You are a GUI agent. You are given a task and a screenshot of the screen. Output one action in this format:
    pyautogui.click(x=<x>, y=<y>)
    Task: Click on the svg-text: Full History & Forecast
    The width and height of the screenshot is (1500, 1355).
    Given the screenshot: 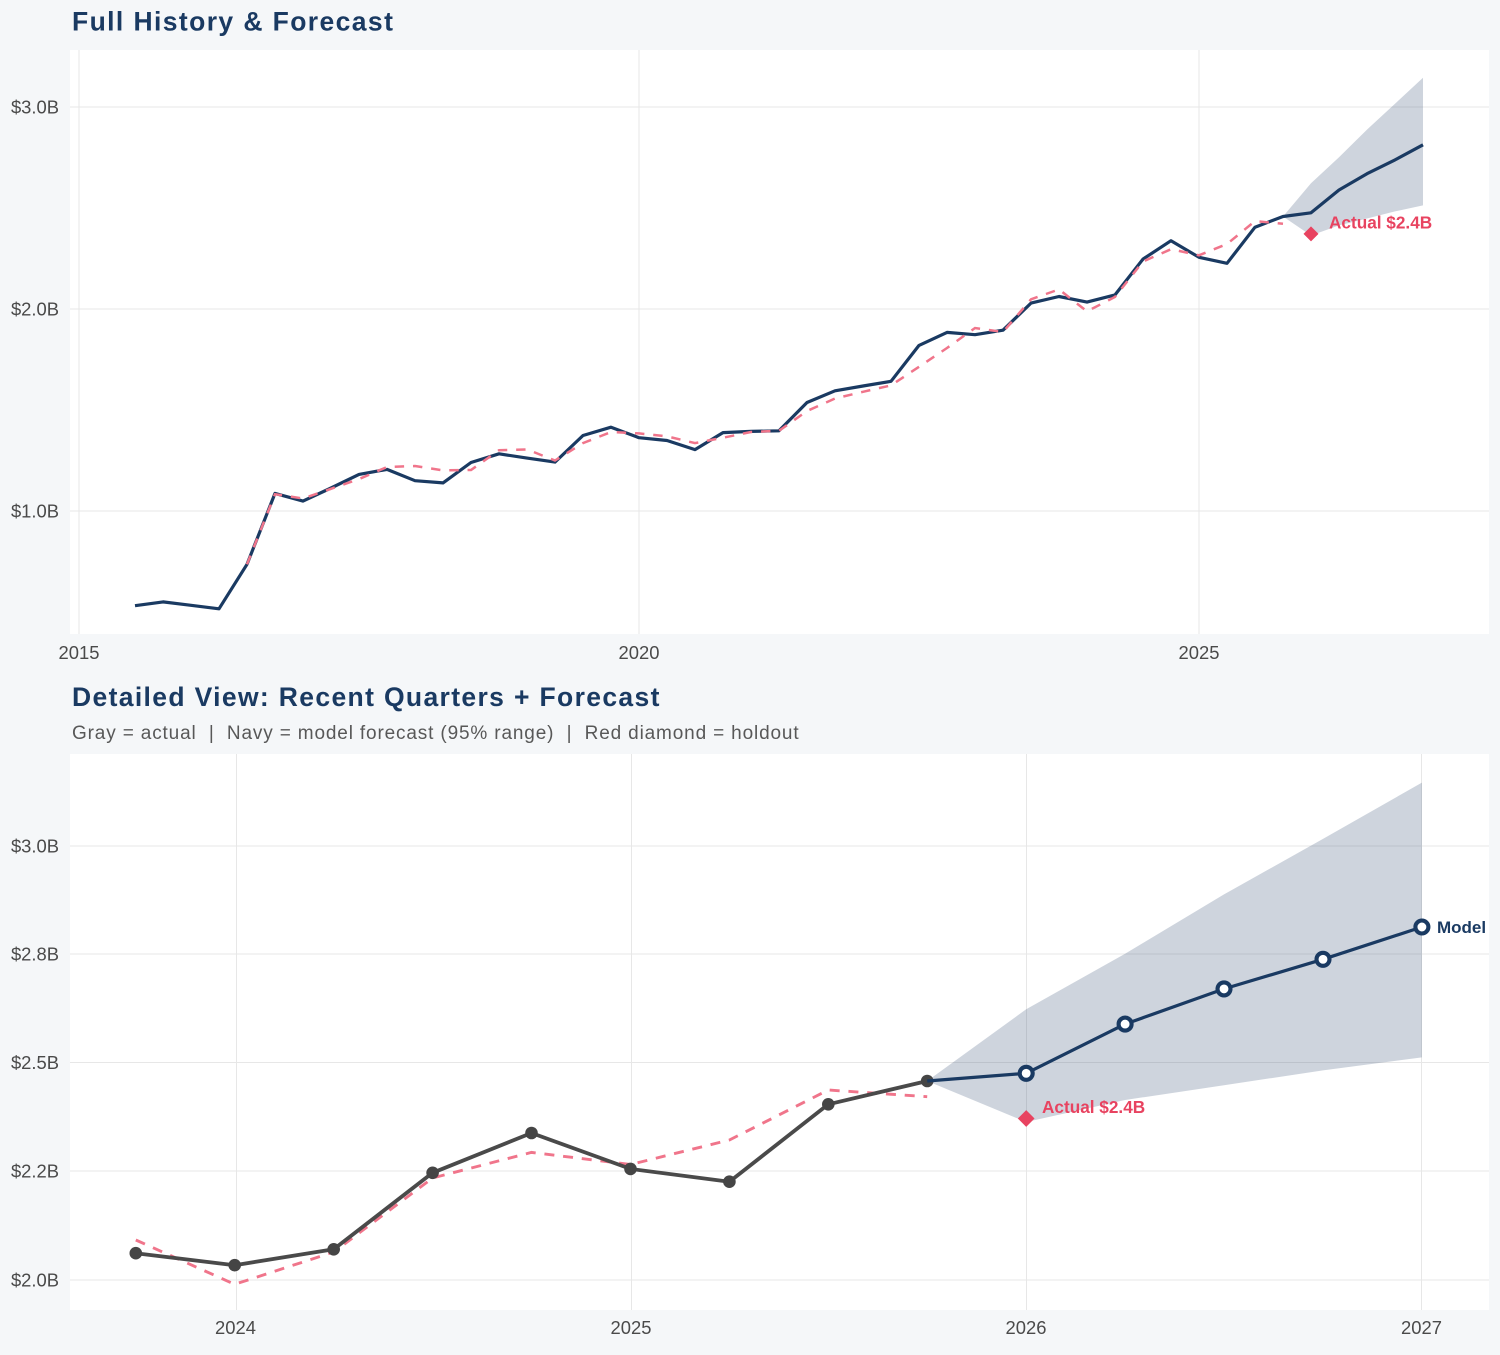 What is the action you would take?
    pyautogui.click(x=233, y=22)
    